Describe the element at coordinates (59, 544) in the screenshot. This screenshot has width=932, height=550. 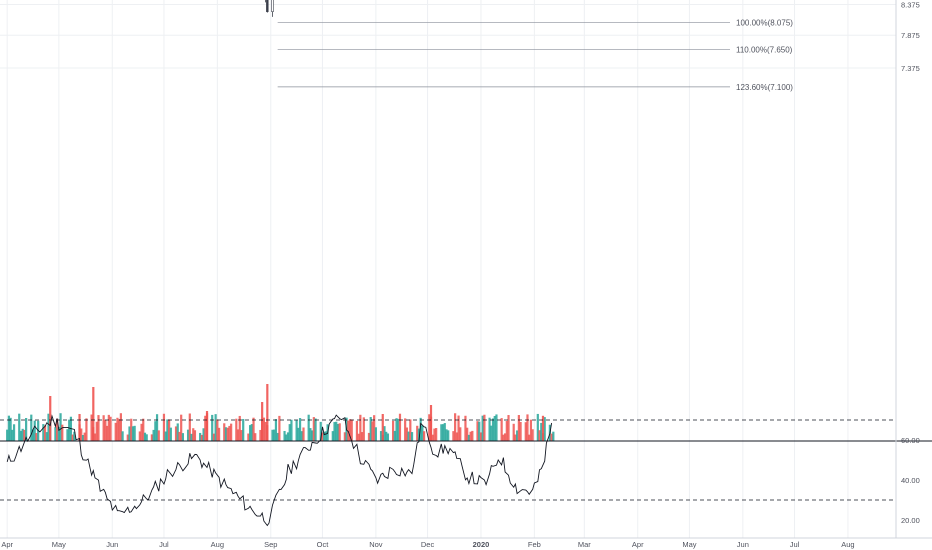
I see `time-tick-label: May` at that location.